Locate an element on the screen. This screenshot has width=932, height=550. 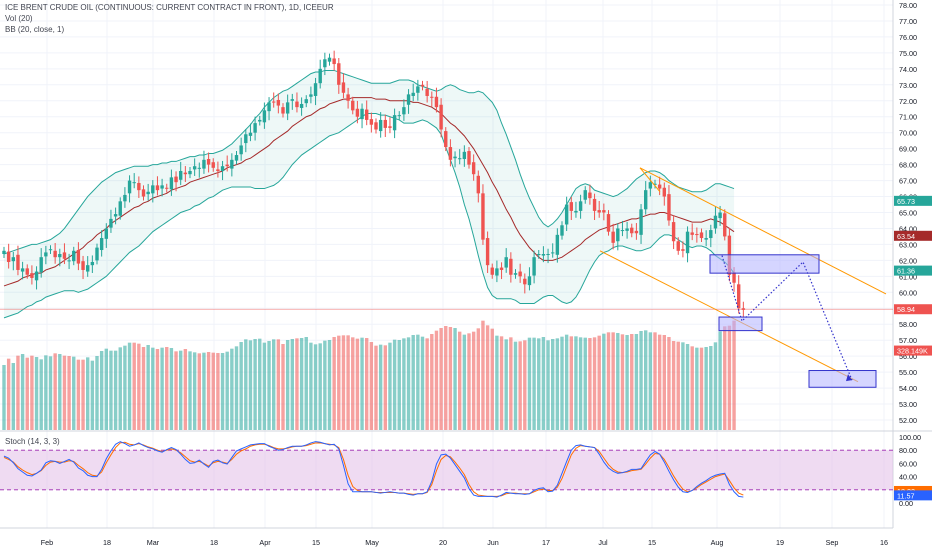
target-box is located at coordinates (842, 379).